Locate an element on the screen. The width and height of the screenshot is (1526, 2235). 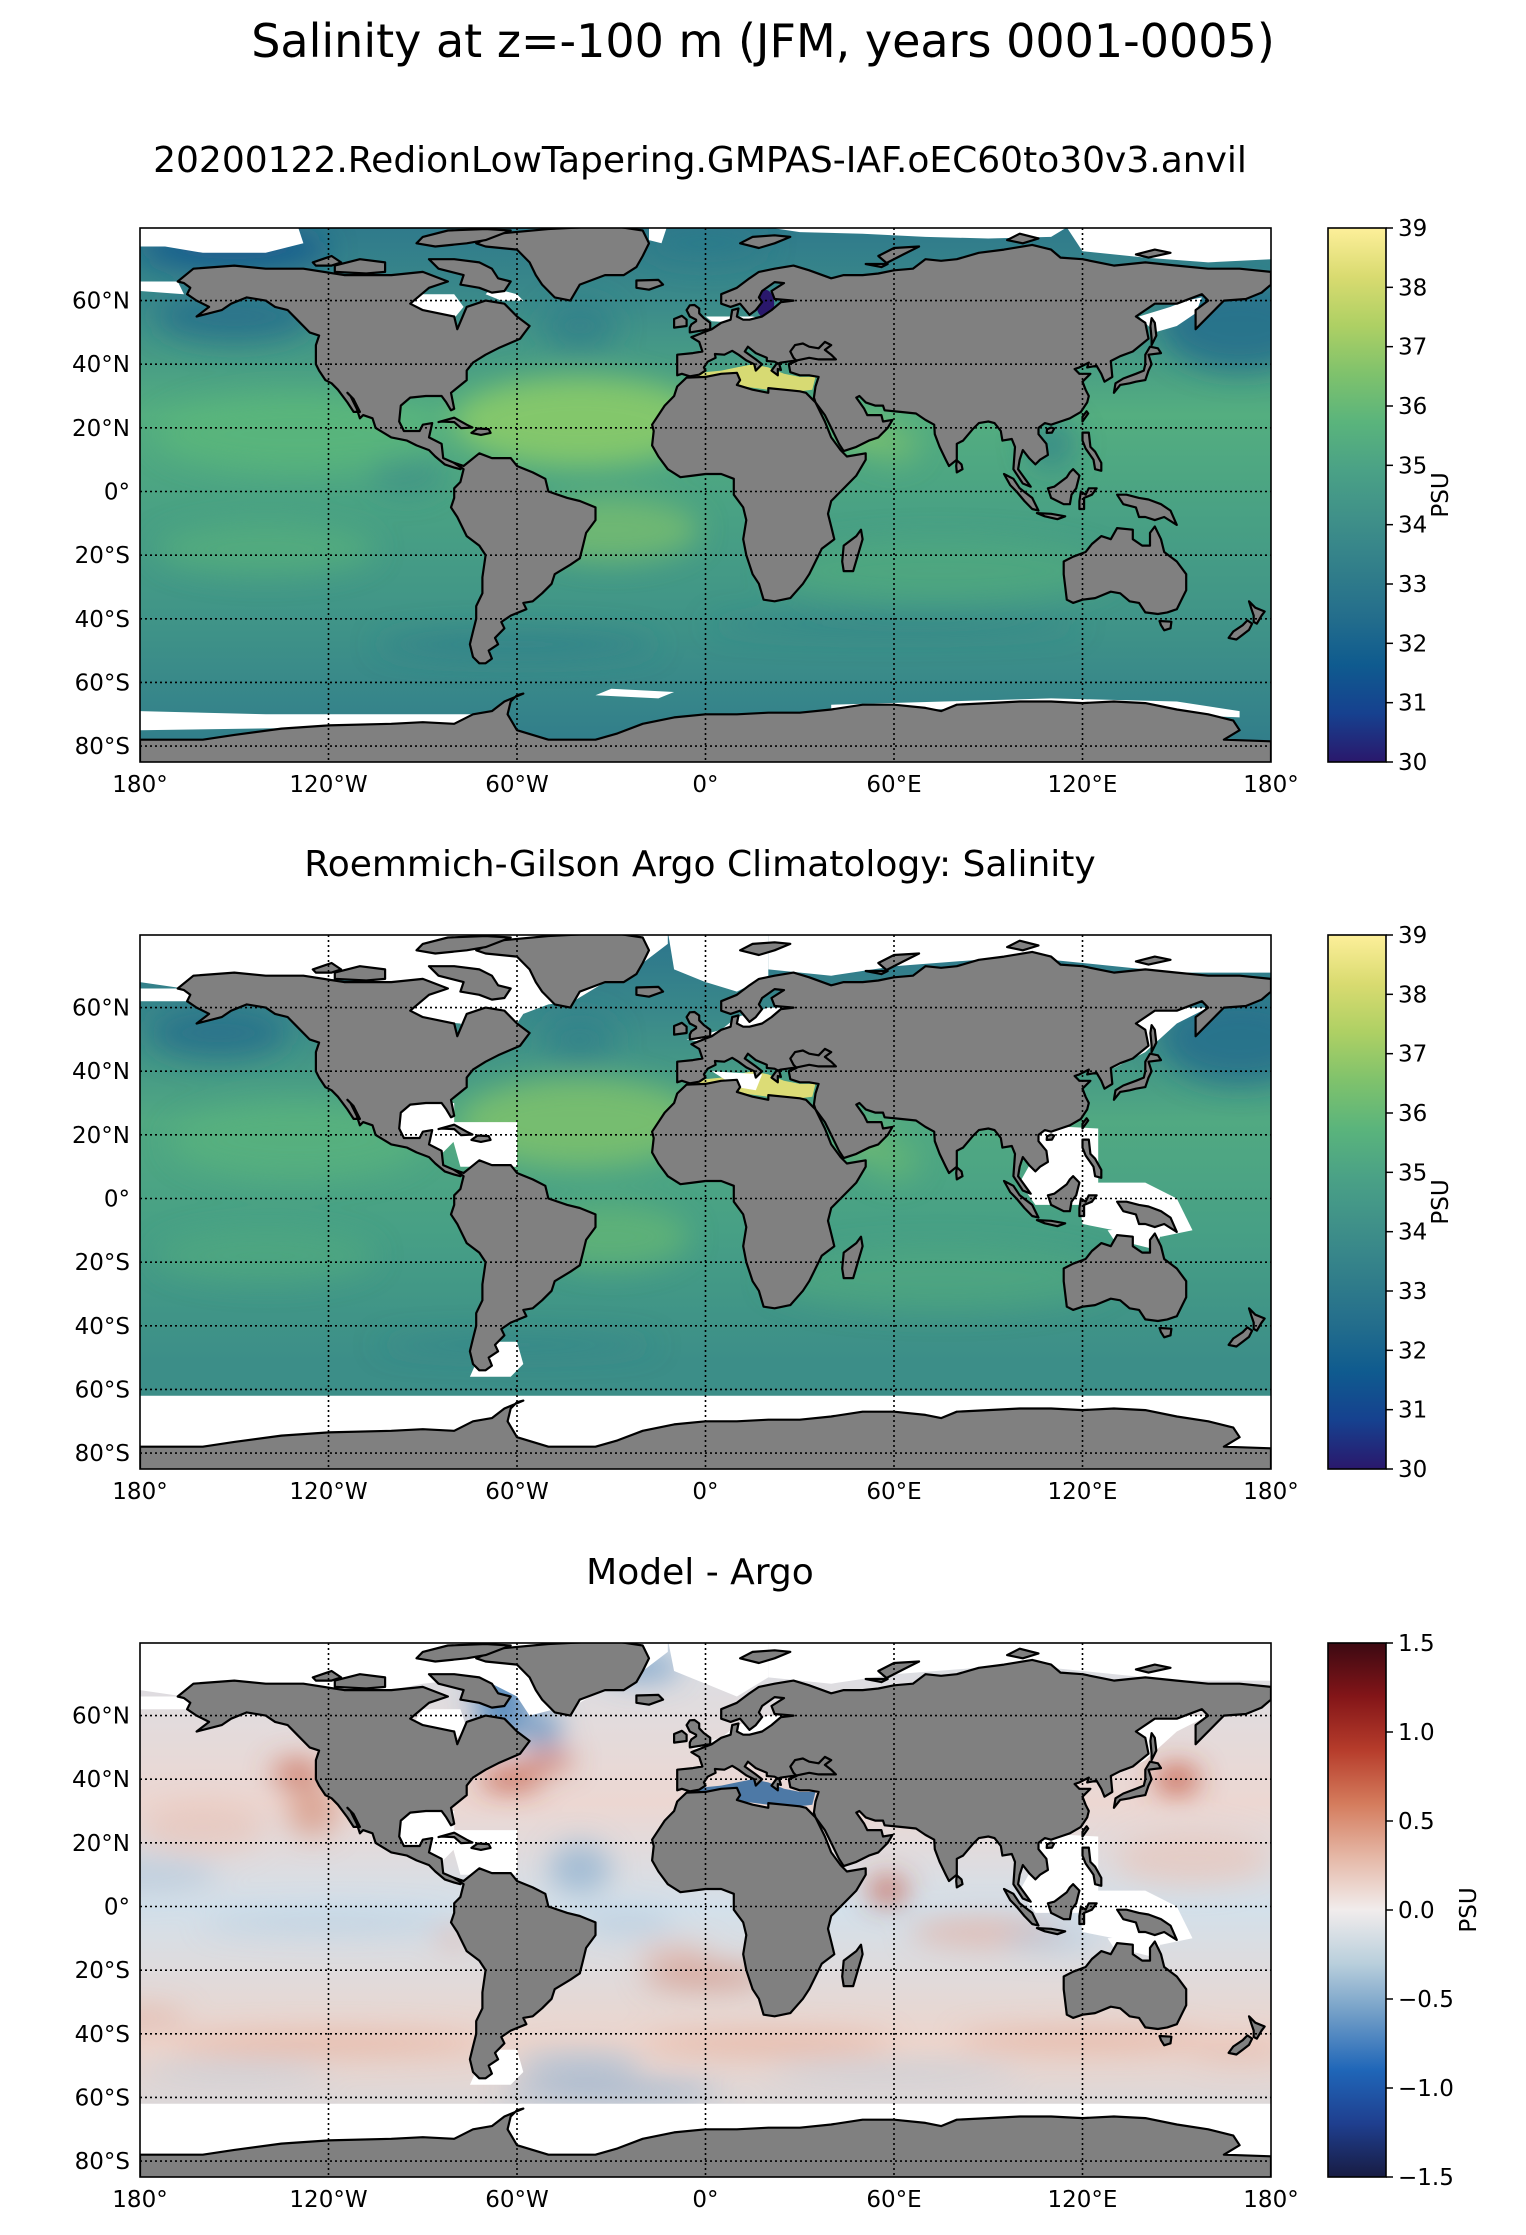
lon-tick-label: 120°W is located at coordinates (328, 2200).